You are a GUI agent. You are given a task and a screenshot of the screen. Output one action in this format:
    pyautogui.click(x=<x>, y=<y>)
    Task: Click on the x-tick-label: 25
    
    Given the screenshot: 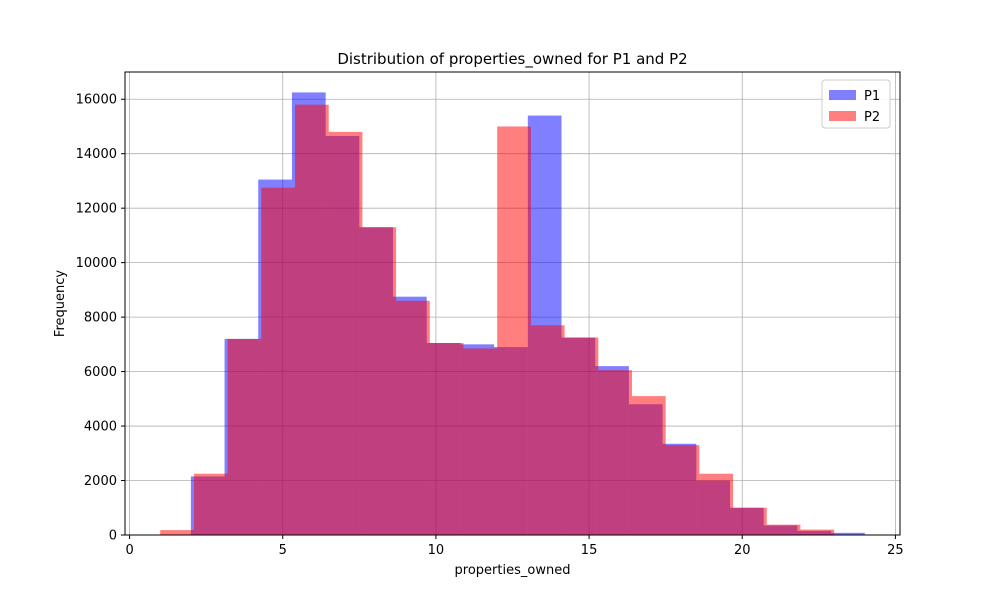 What is the action you would take?
    pyautogui.click(x=895, y=550)
    